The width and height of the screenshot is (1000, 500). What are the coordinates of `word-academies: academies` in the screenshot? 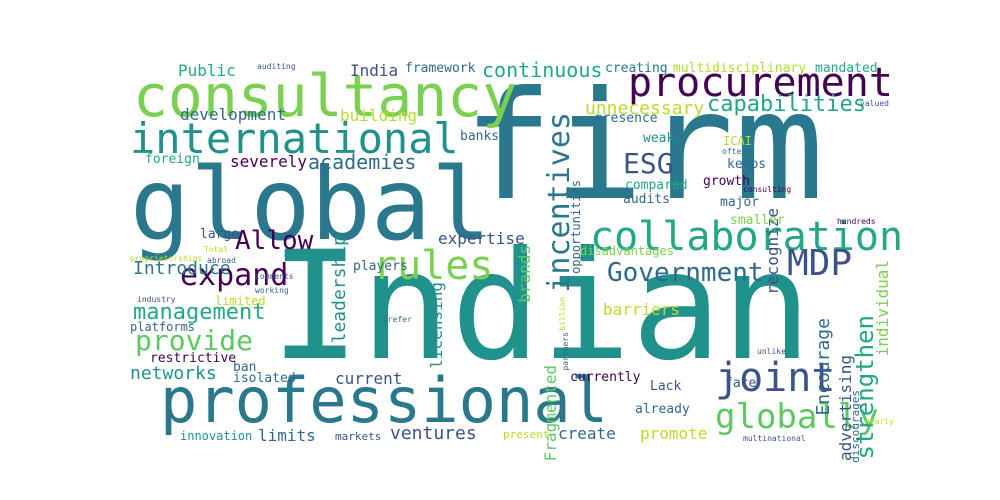 It's located at (362, 162).